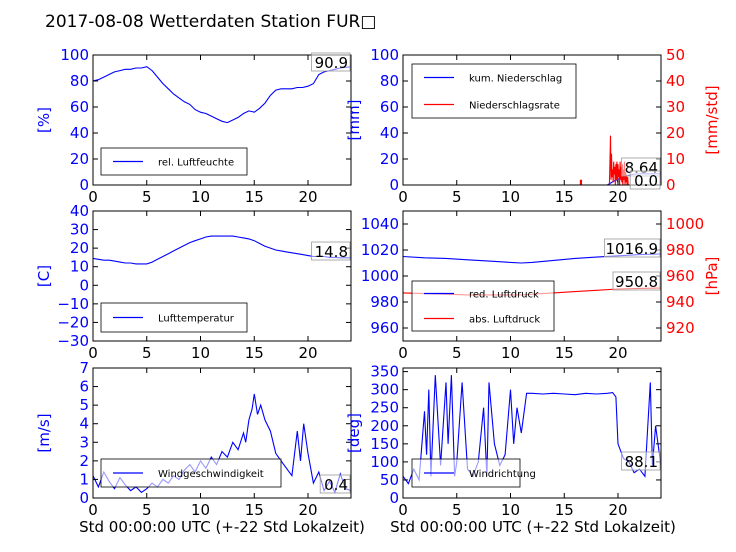  Describe the element at coordinates (384, 426) in the screenshot. I see `y-tick-label-winddirection-4: 200` at that location.